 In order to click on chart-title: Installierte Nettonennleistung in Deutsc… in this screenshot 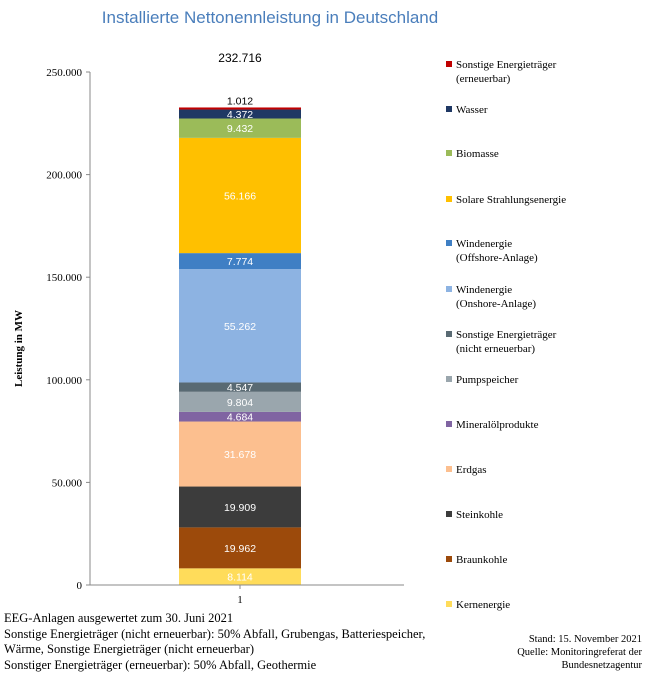, I will do `click(270, 17)`.